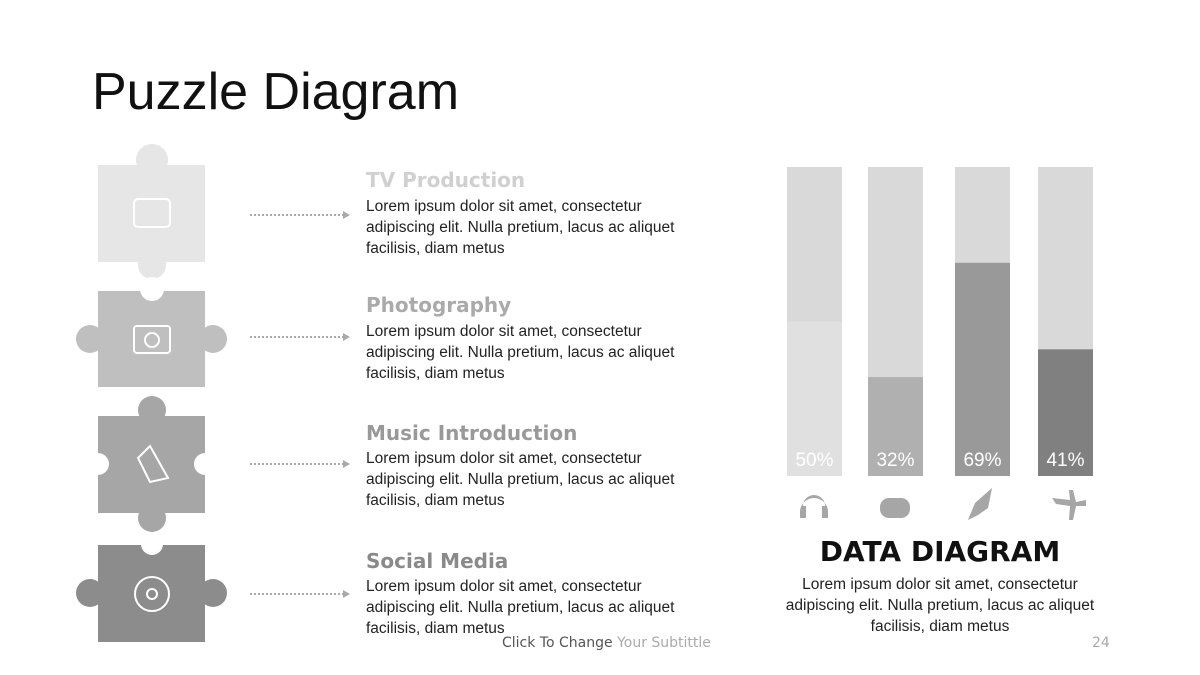 This screenshot has height=675, width=1200. Describe the element at coordinates (472, 433) in the screenshot. I see `item-heading: Music Introduction` at that location.